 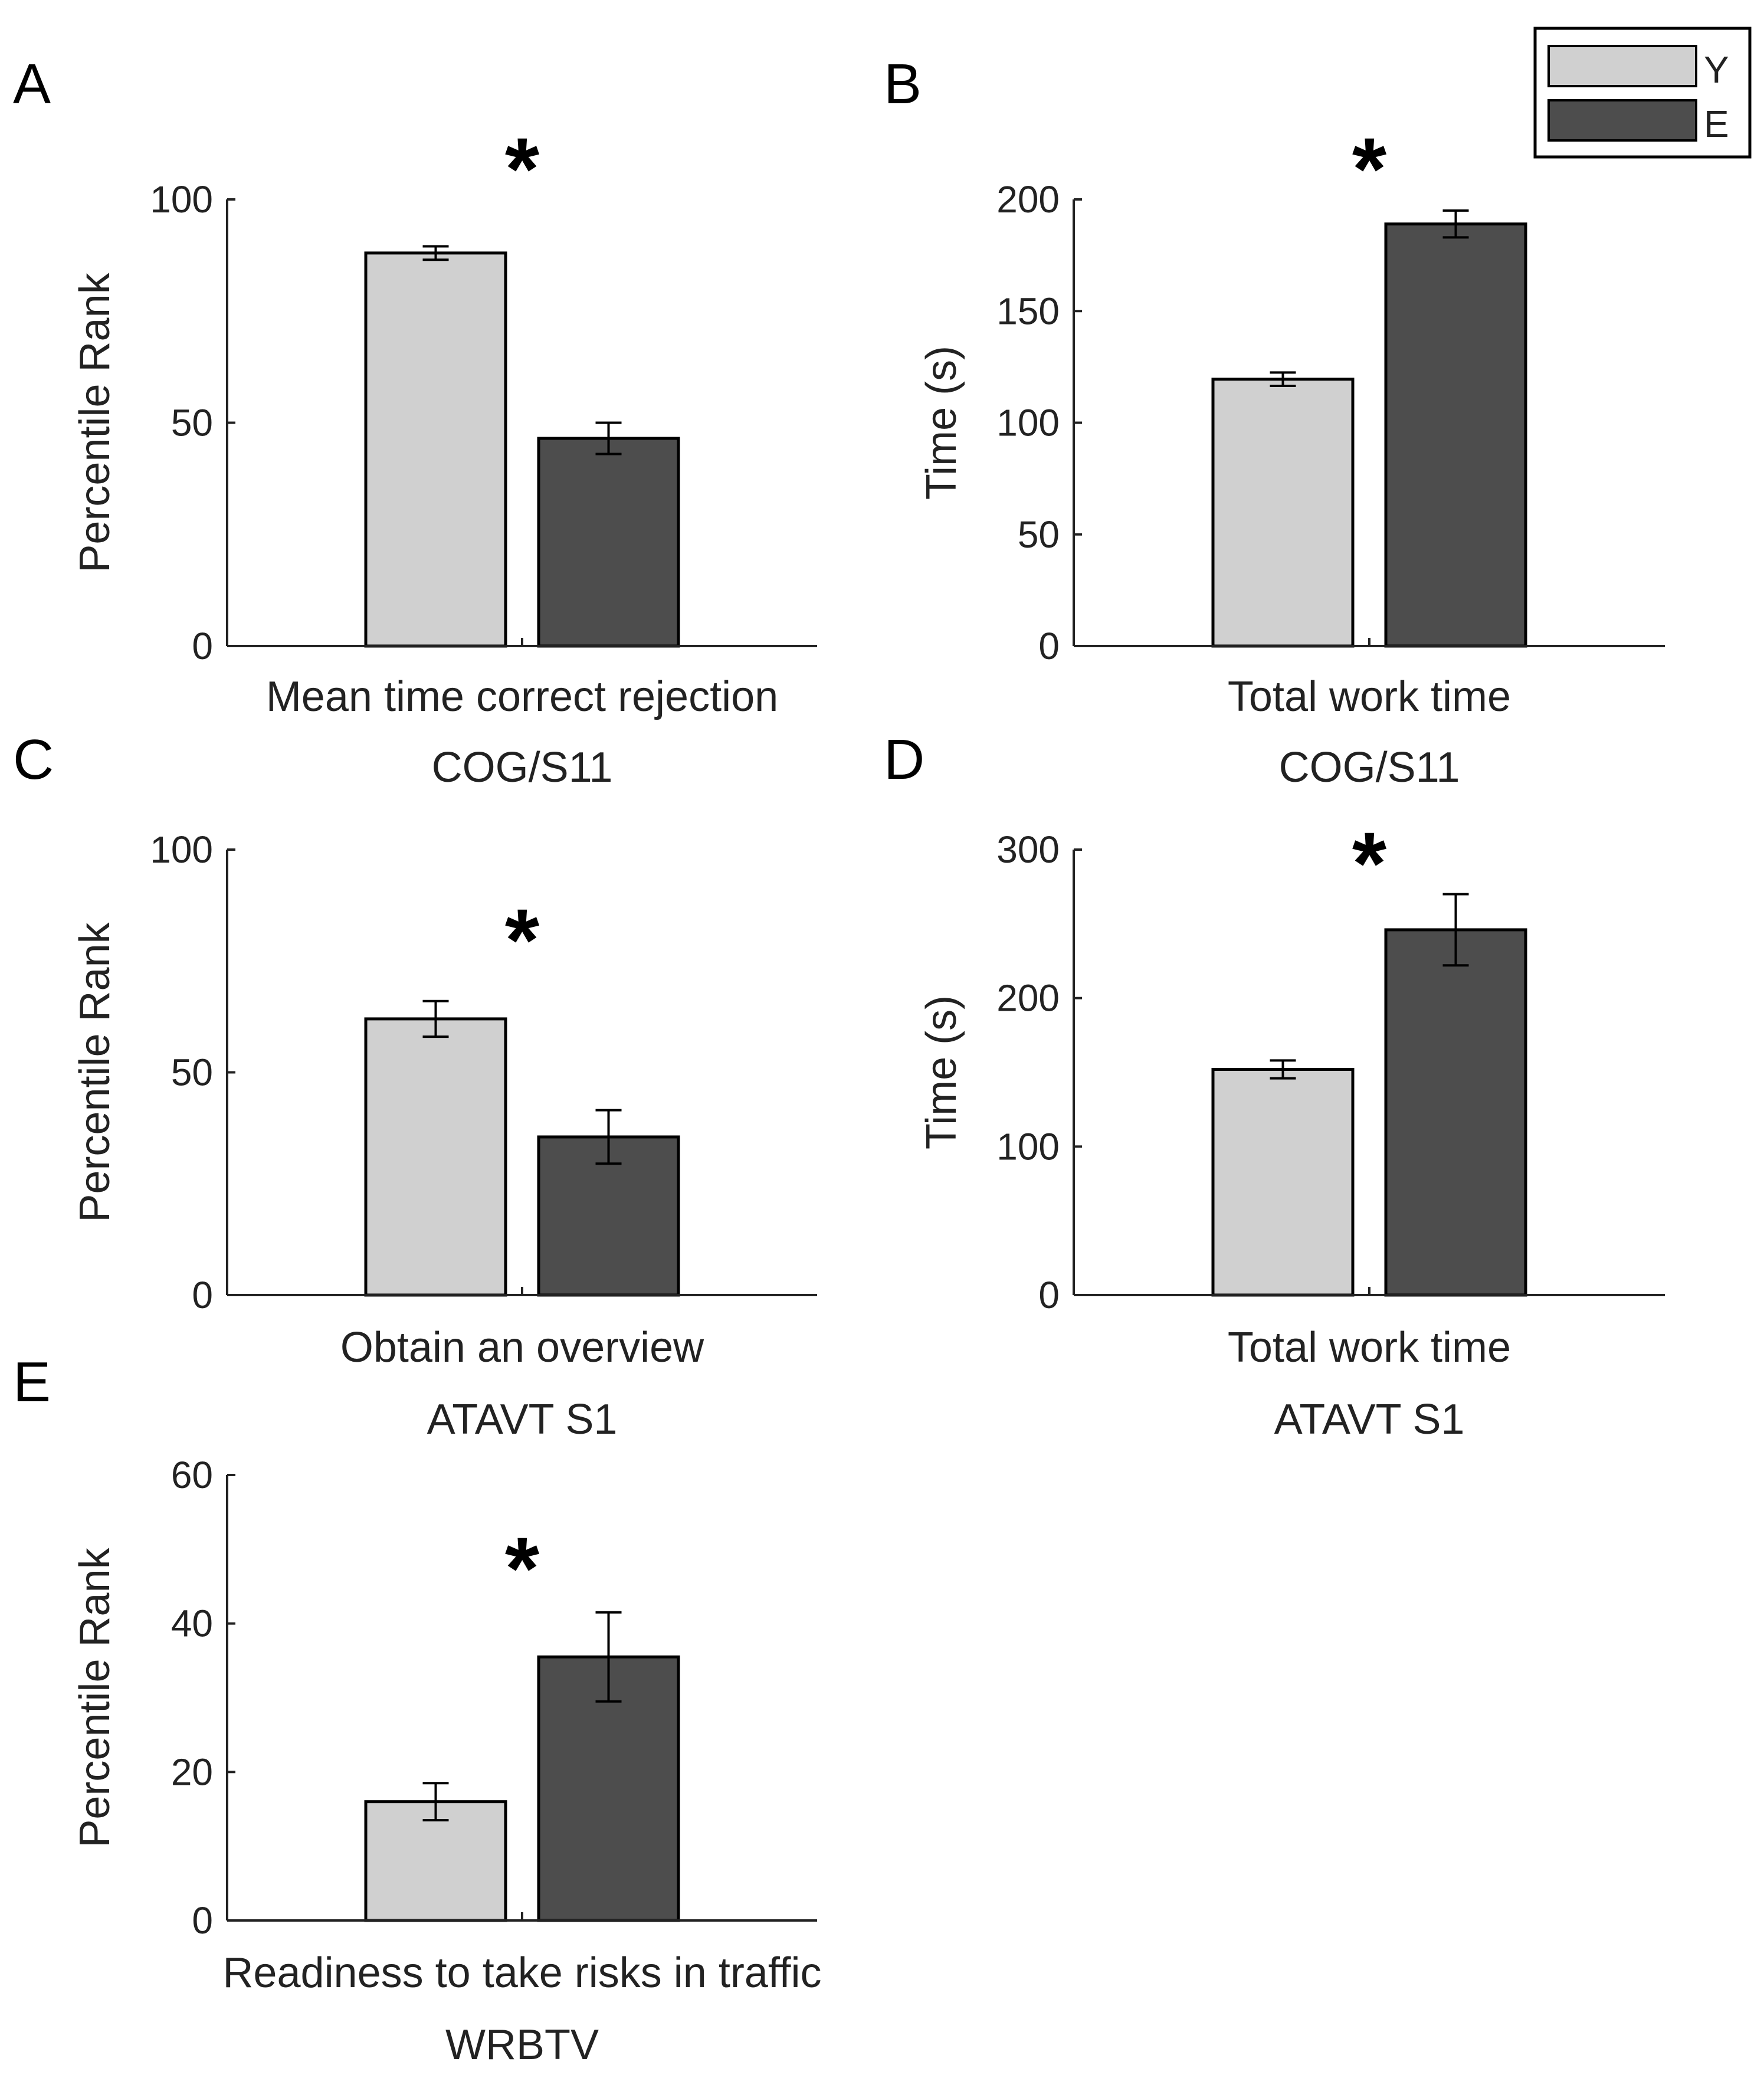 What do you see at coordinates (1622, 66) in the screenshot?
I see `legend-swatch-y` at bounding box center [1622, 66].